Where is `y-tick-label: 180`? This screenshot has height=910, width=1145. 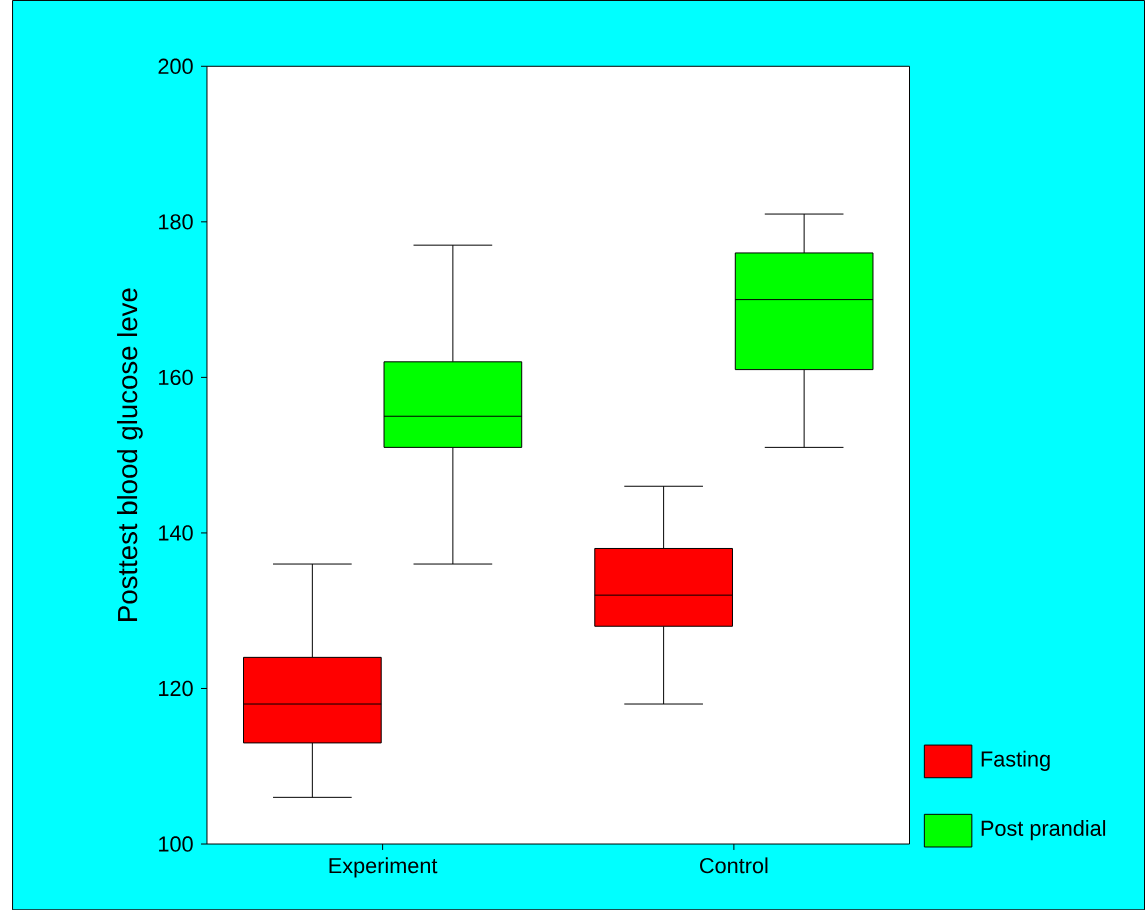
y-tick-label: 180 is located at coordinates (176, 221).